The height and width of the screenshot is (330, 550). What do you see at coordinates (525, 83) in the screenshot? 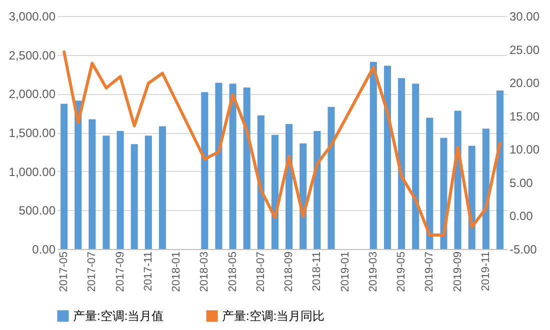
I see `y2-tick-label: 20.00` at bounding box center [525, 83].